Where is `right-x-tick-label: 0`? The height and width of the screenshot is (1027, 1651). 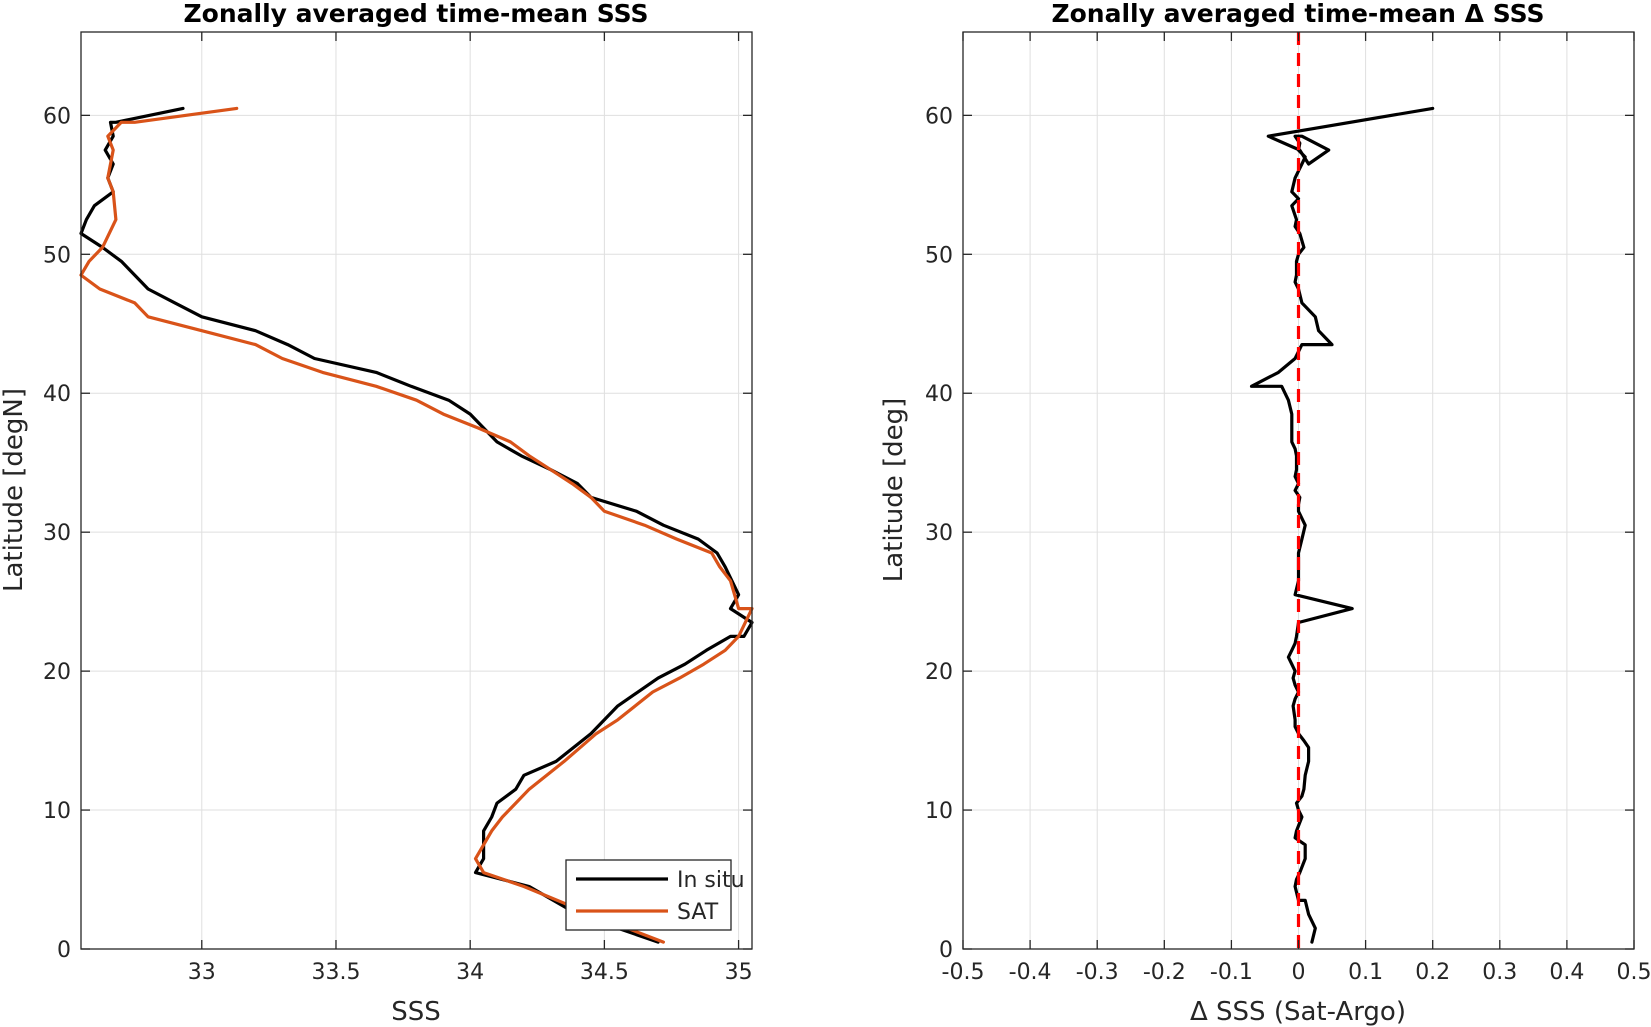 right-x-tick-label: 0 is located at coordinates (1299, 972).